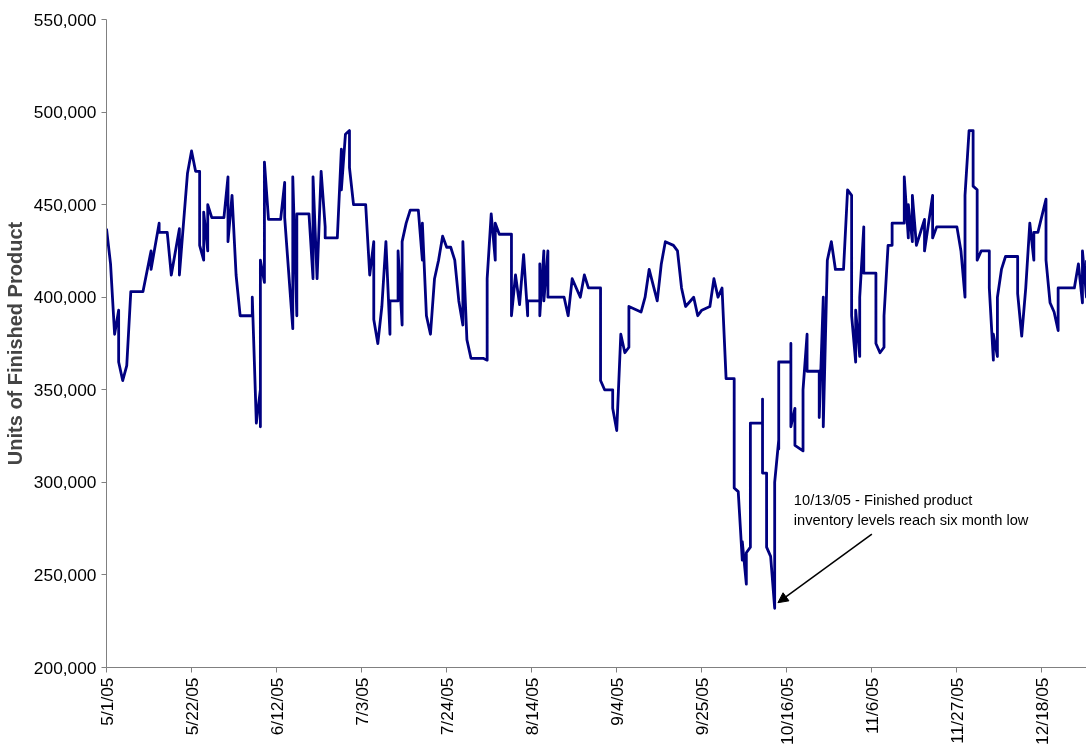 This screenshot has width=1086, height=747. Describe the element at coordinates (65, 112) in the screenshot. I see `y-tick-label: 500,000` at that location.